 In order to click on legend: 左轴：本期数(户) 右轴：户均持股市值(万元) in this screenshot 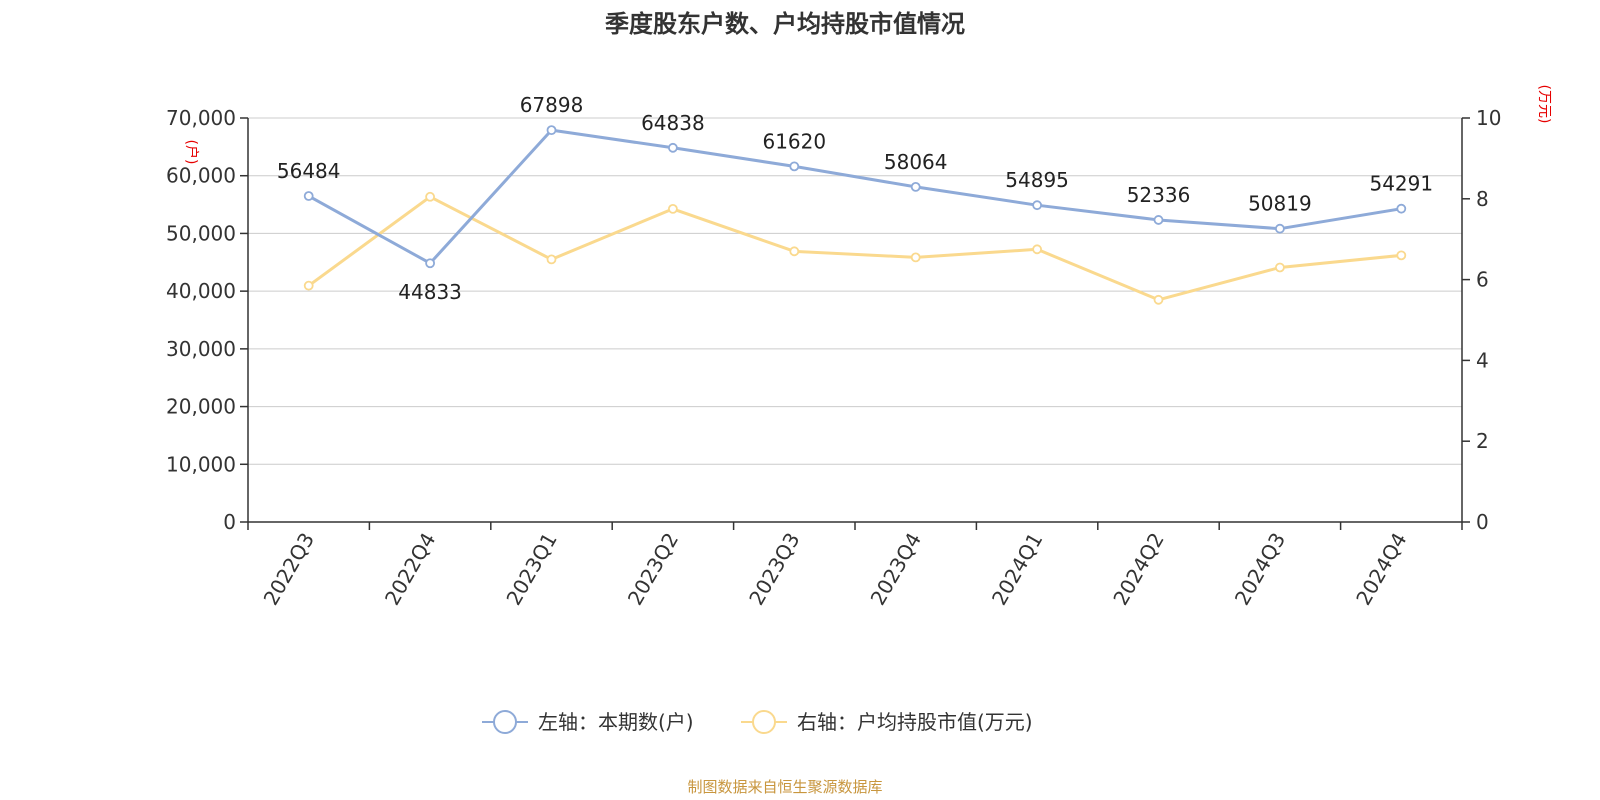, I will do `click(757, 722)`.